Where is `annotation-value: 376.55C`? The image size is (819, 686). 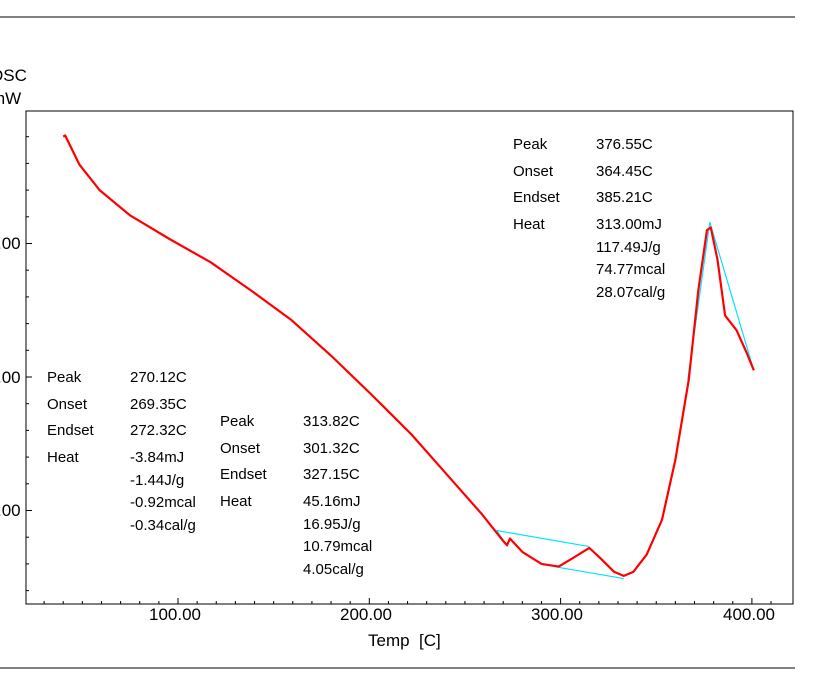 annotation-value: 376.55C is located at coordinates (624, 144).